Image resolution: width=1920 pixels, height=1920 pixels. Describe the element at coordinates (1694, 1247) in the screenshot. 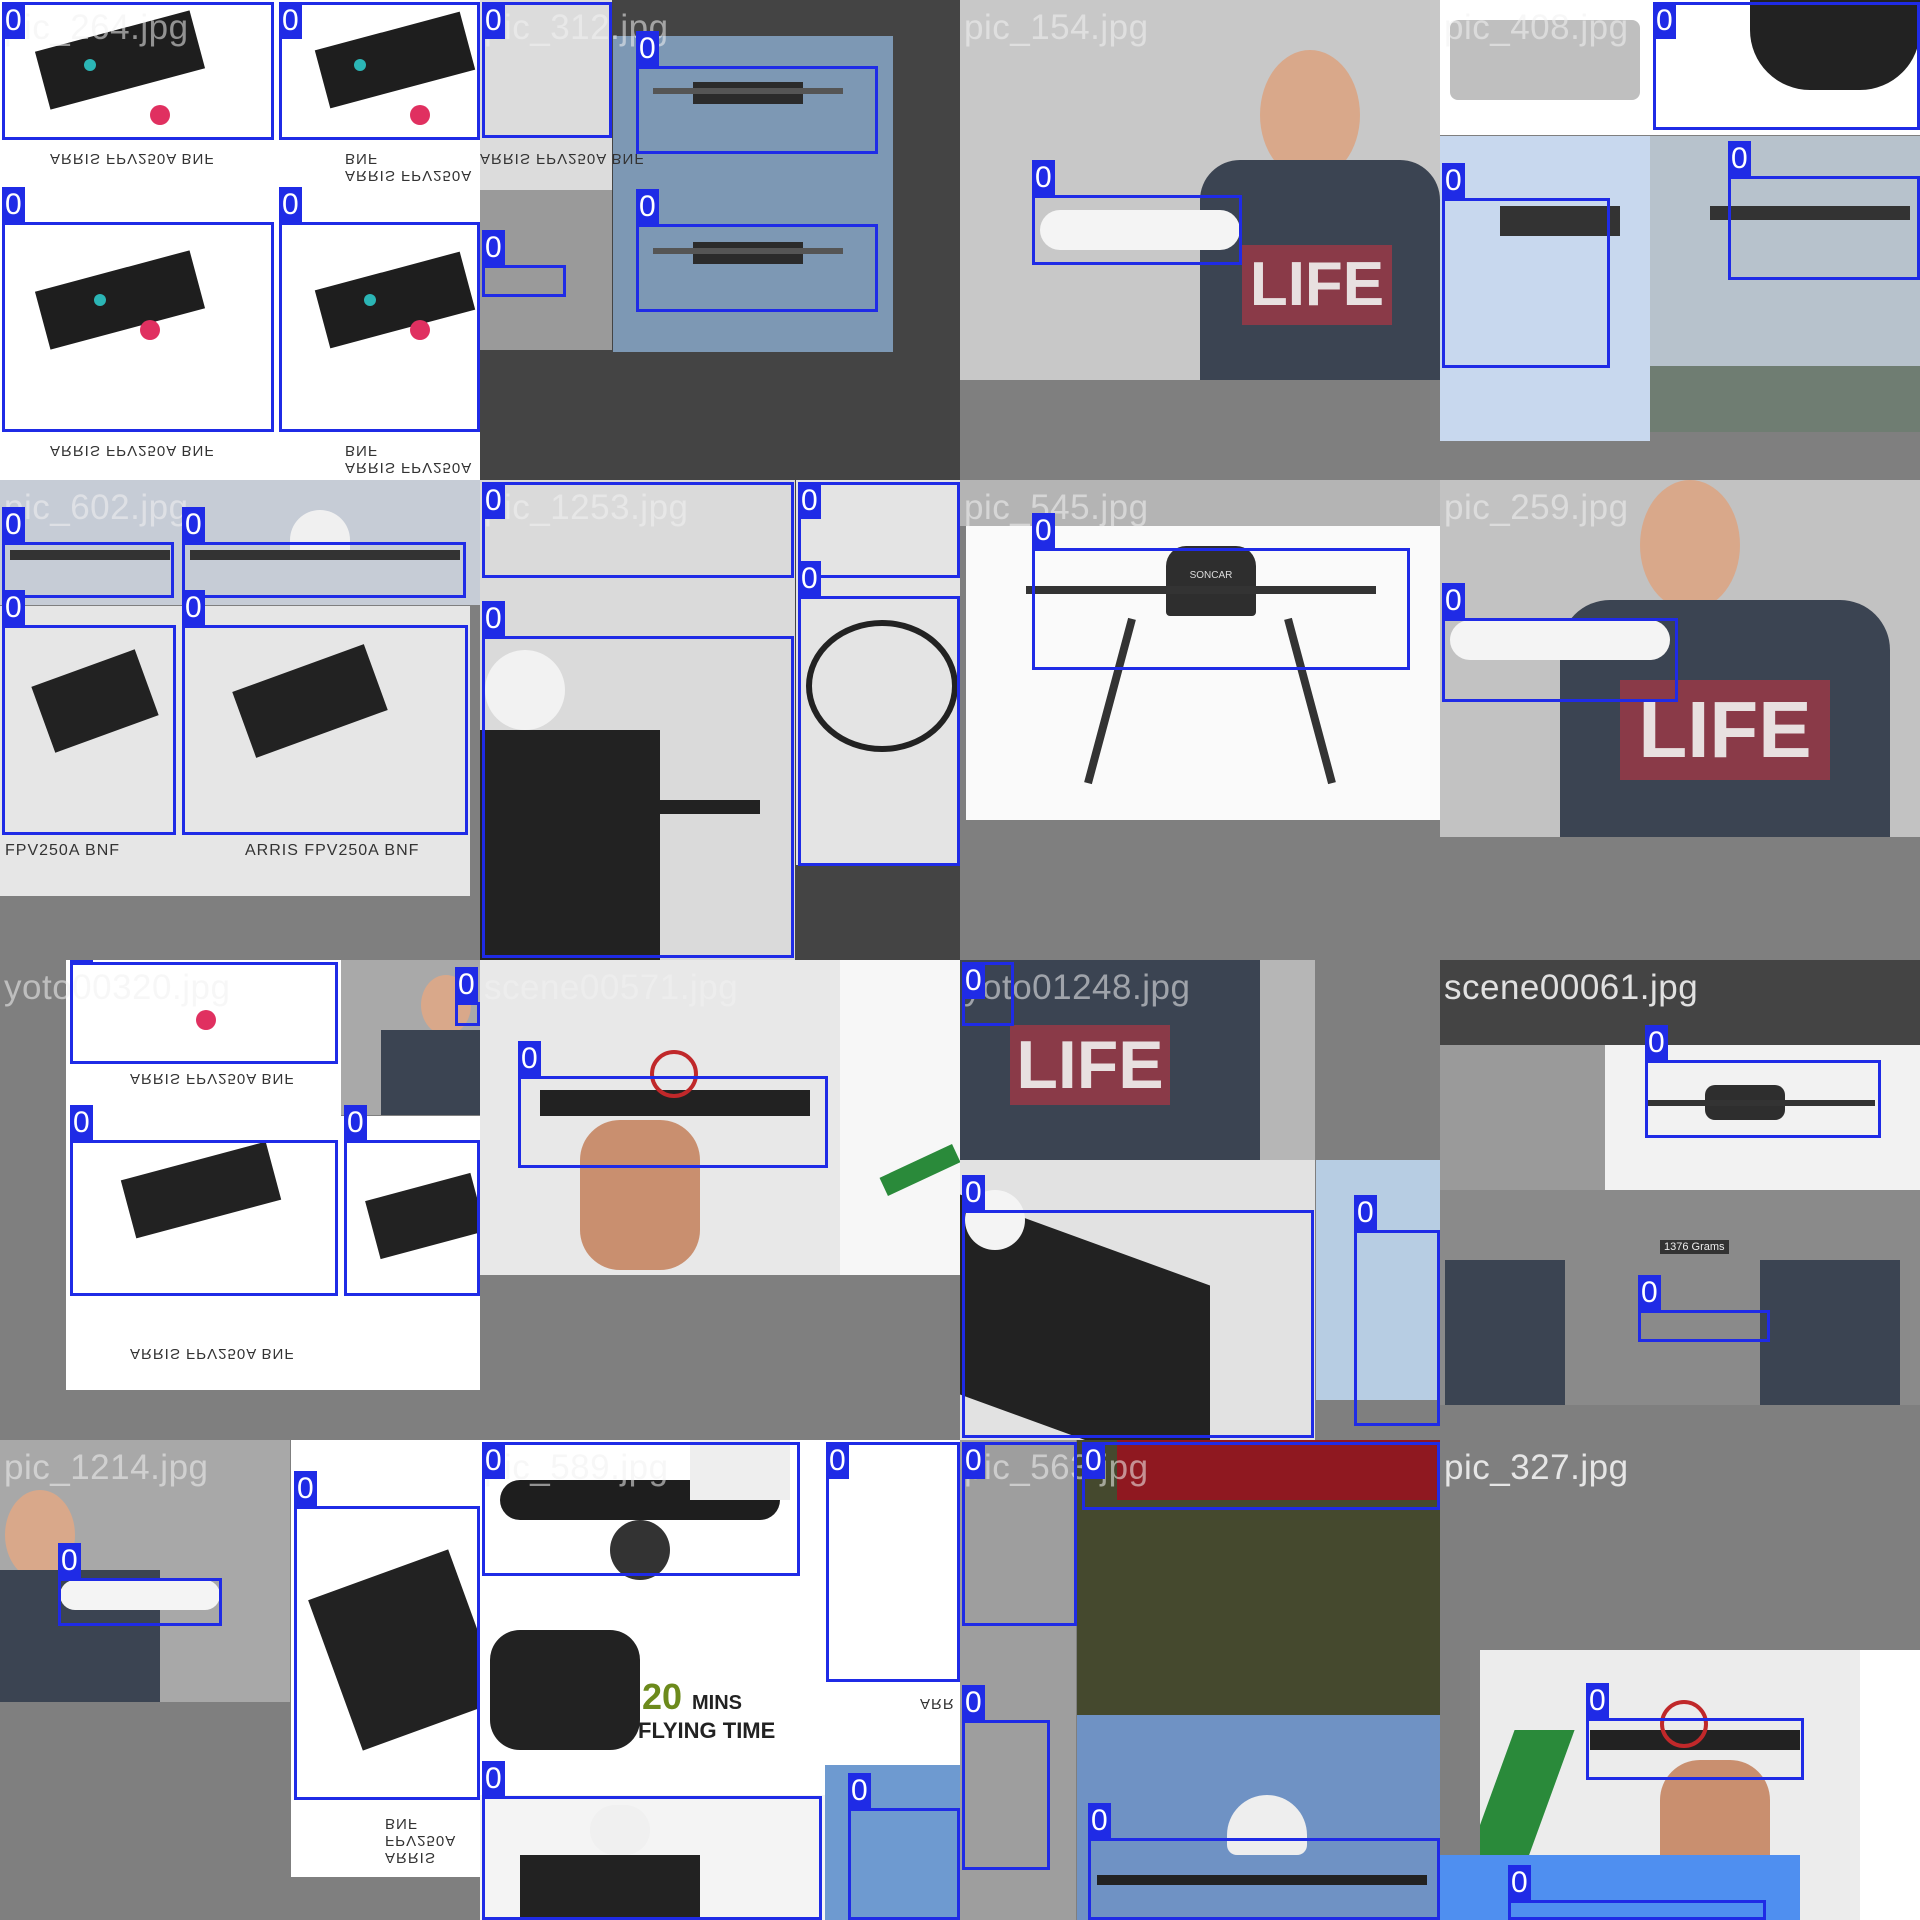

I see `overlay-text: 1376 Grams` at that location.